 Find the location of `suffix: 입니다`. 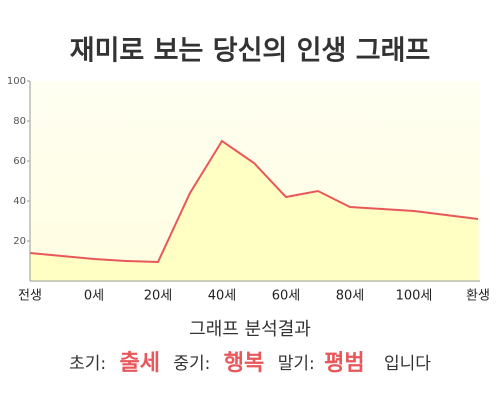

suffix: 입니다 is located at coordinates (407, 364).